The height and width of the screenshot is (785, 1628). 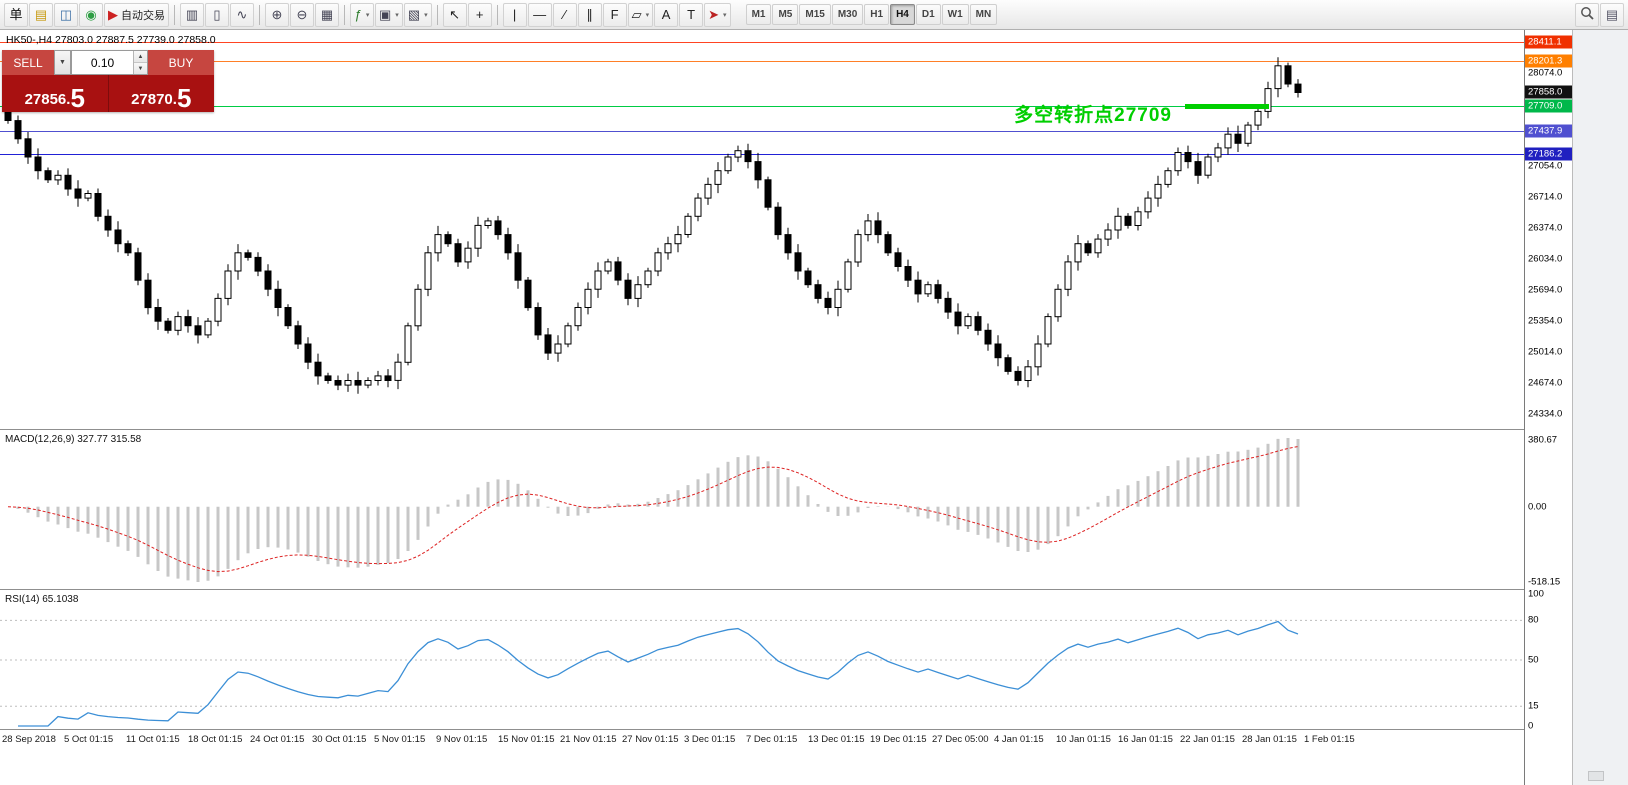 I want to click on sell-price-pip: 5, so click(x=77, y=97).